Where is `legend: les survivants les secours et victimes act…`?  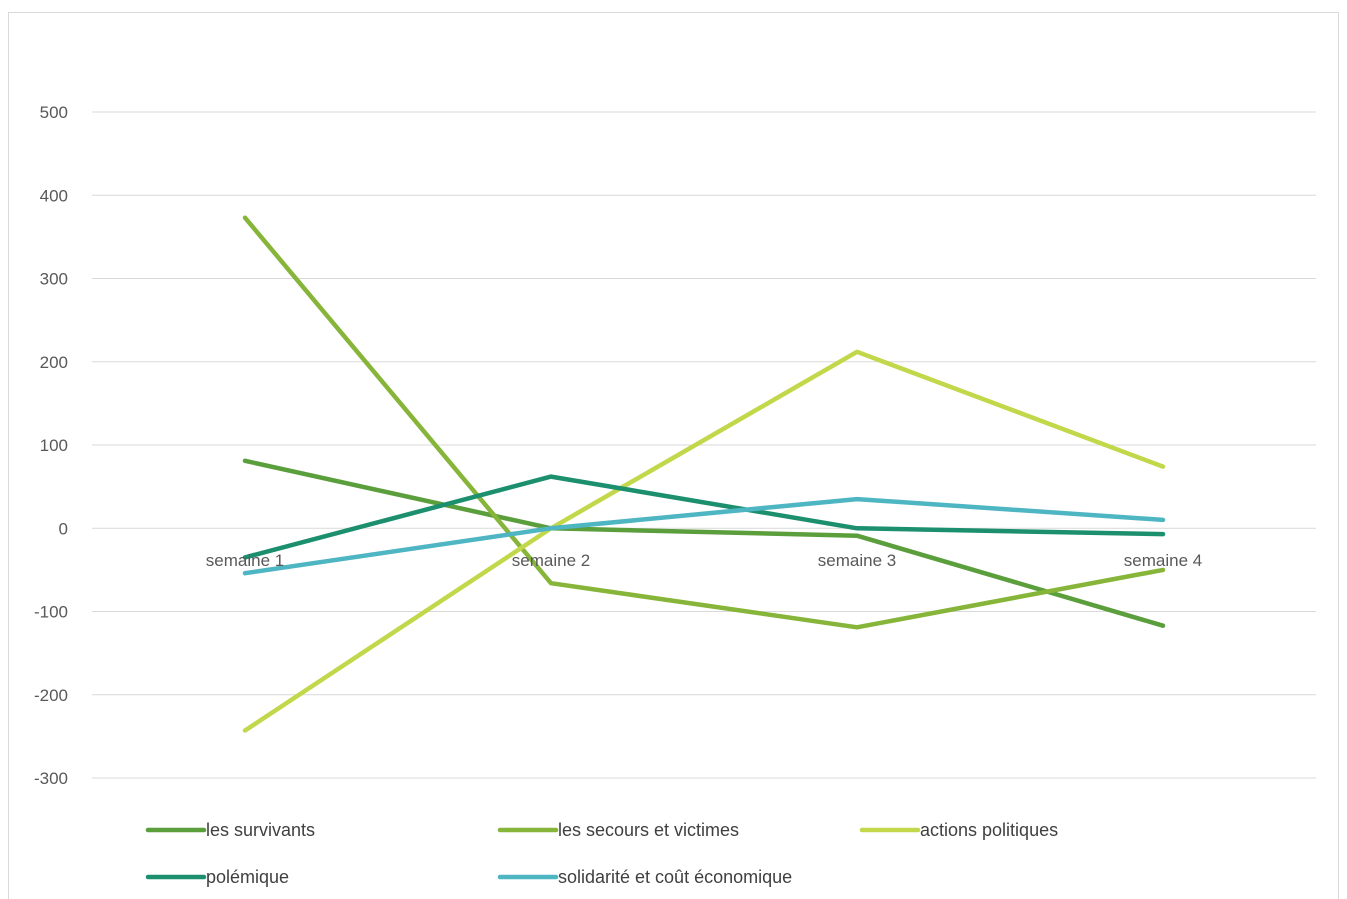
legend: les survivants les secours et victimes act… is located at coordinates (601, 853).